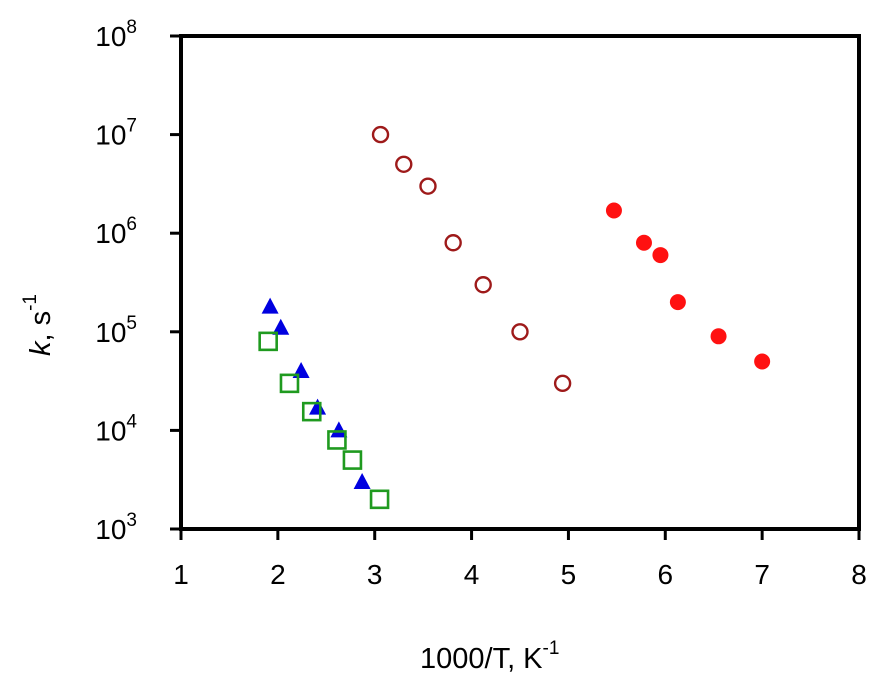 The image size is (885, 677). I want to click on y-tick-label: 10⁸, so click(116, 34).